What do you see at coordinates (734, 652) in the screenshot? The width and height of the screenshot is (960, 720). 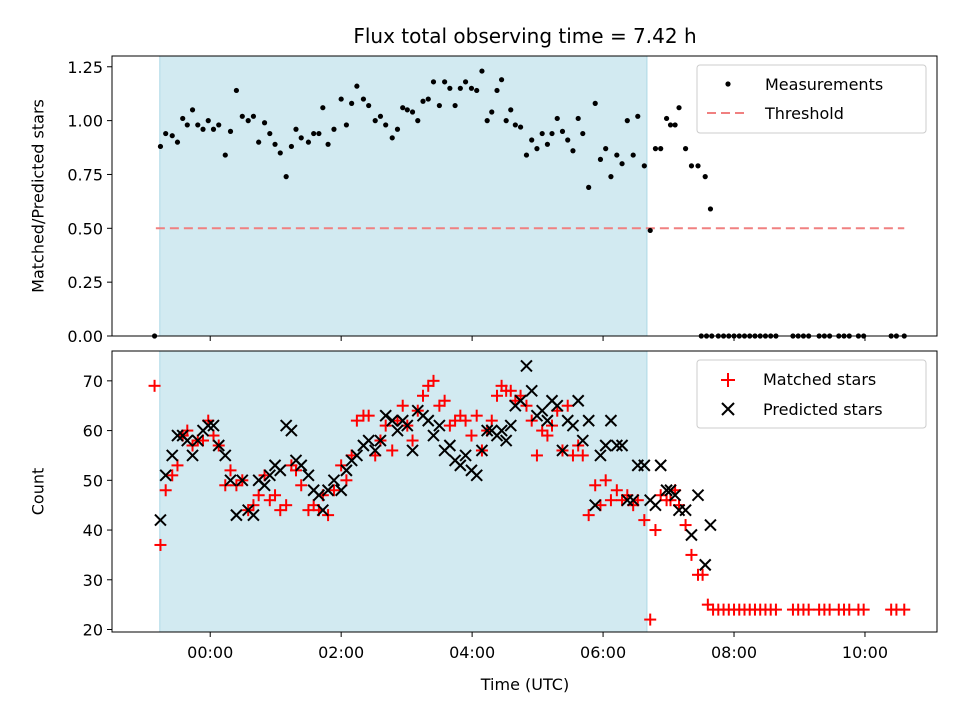 I see `x-tick-label: 08:00` at bounding box center [734, 652].